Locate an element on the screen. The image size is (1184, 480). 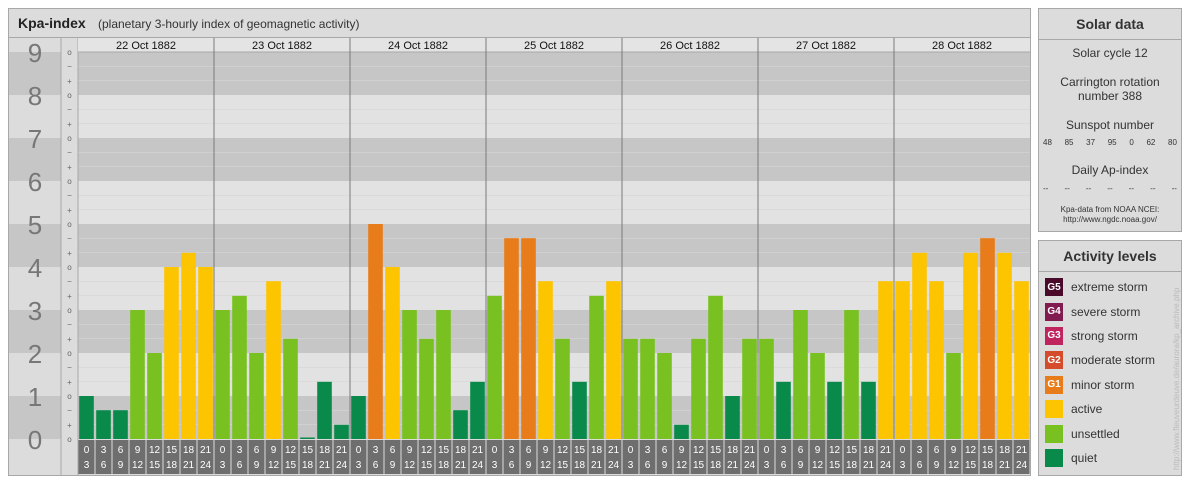
level-label: active is located at coordinates (1087, 409).